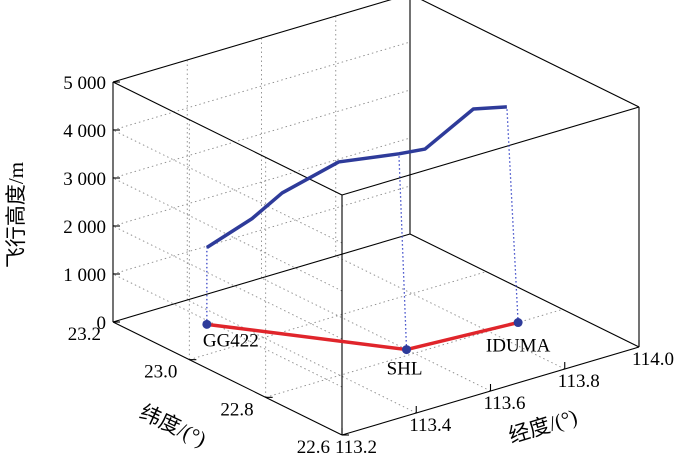 This screenshot has height=456, width=700. I want to click on z-tick-label: 1 000, so click(84, 275).